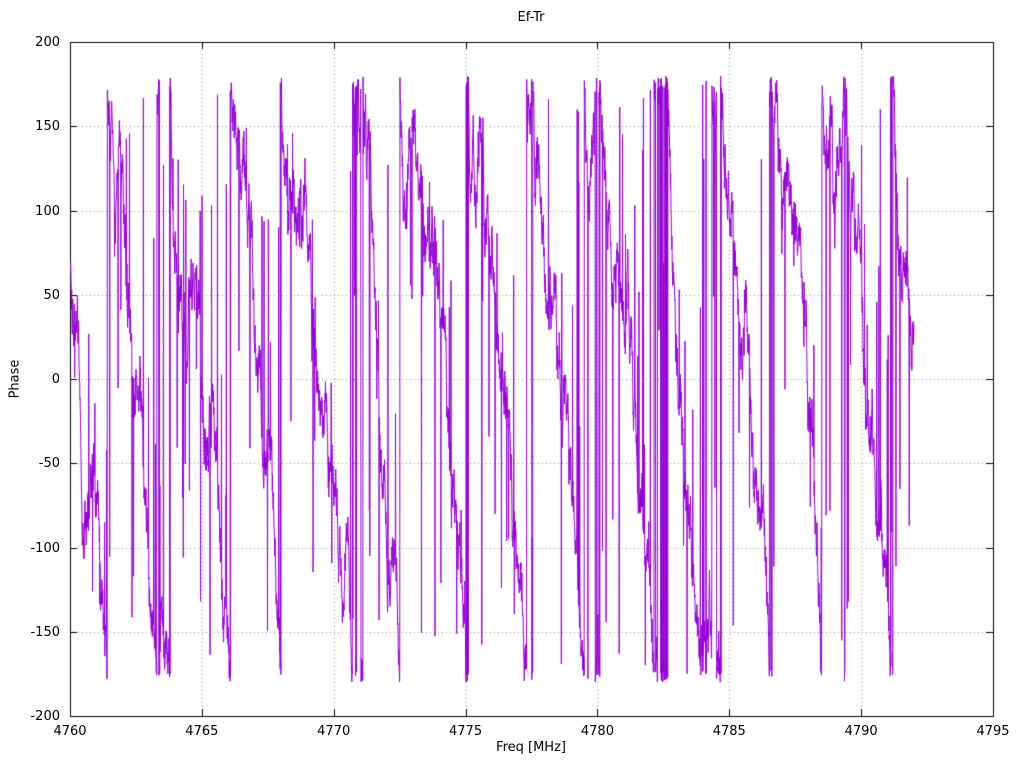 The image size is (1024, 768). Describe the element at coordinates (47, 42) in the screenshot. I see `y-tick-label: 200` at that location.